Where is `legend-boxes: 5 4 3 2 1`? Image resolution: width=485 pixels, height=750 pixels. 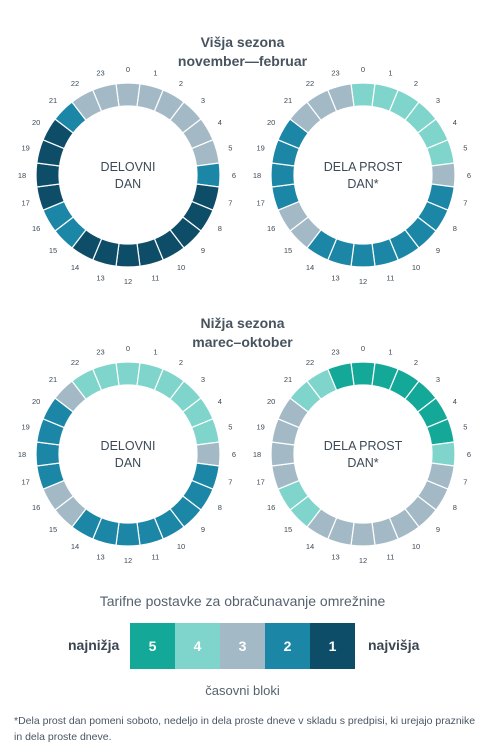 legend-boxes: 5 4 3 2 1 is located at coordinates (242, 646).